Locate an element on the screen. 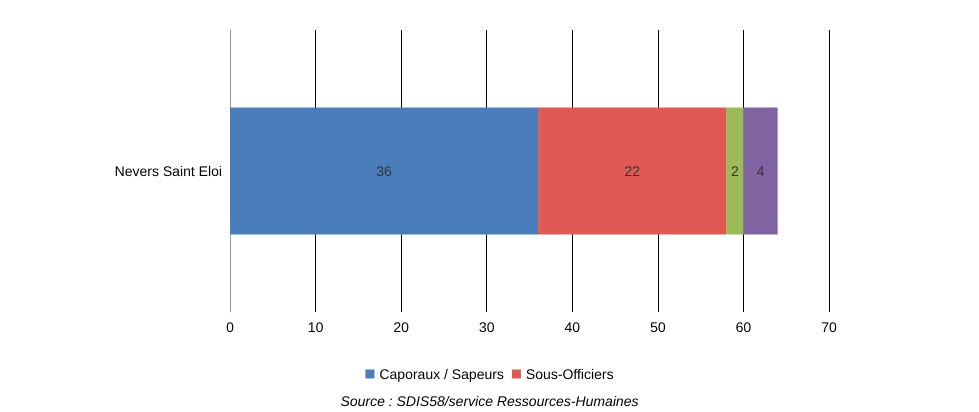  x-tick-label: 0 is located at coordinates (230, 327).